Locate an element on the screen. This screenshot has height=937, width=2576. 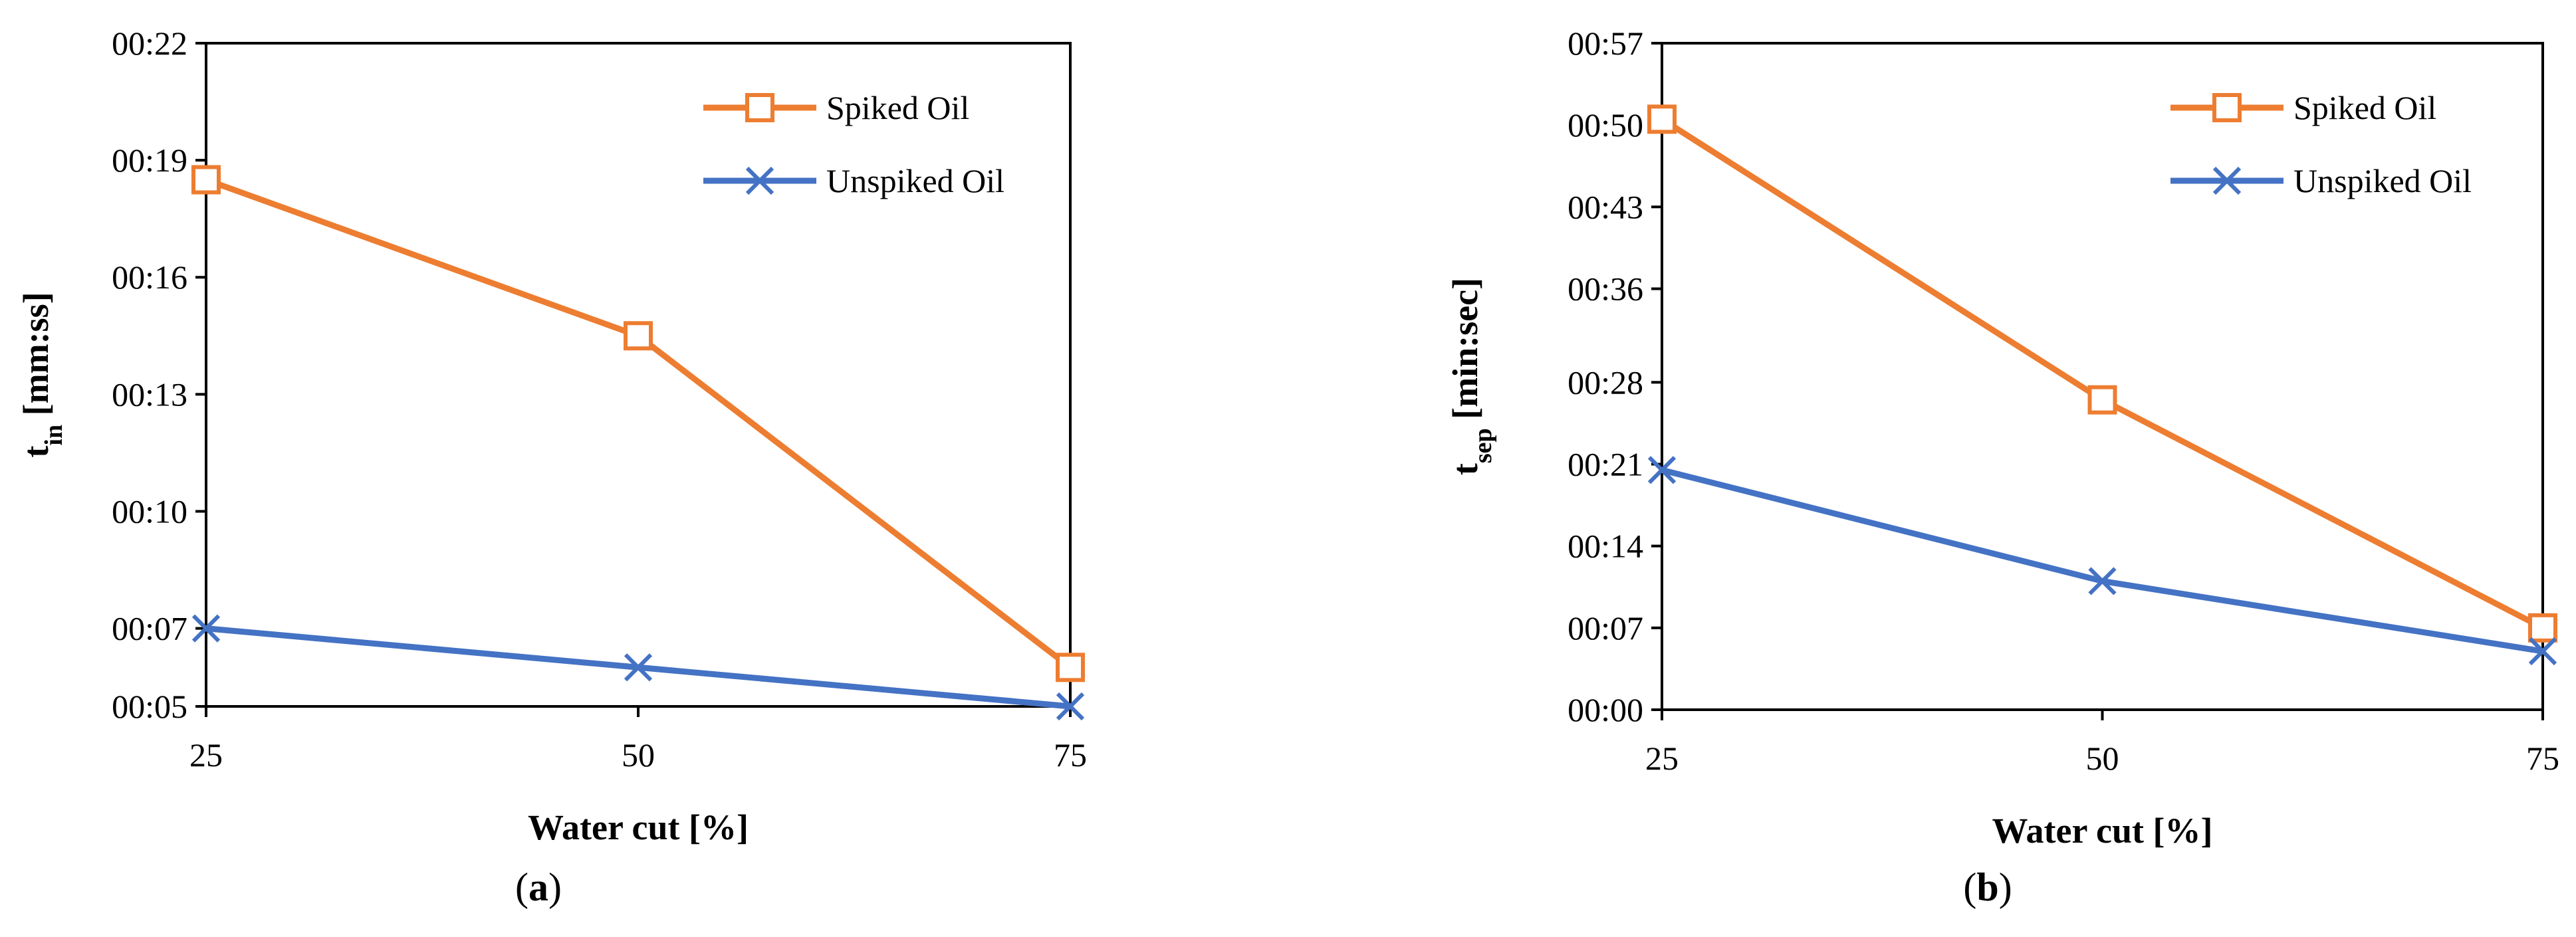
chart-a-y-tick-label: 00:13 is located at coordinates (149, 394).